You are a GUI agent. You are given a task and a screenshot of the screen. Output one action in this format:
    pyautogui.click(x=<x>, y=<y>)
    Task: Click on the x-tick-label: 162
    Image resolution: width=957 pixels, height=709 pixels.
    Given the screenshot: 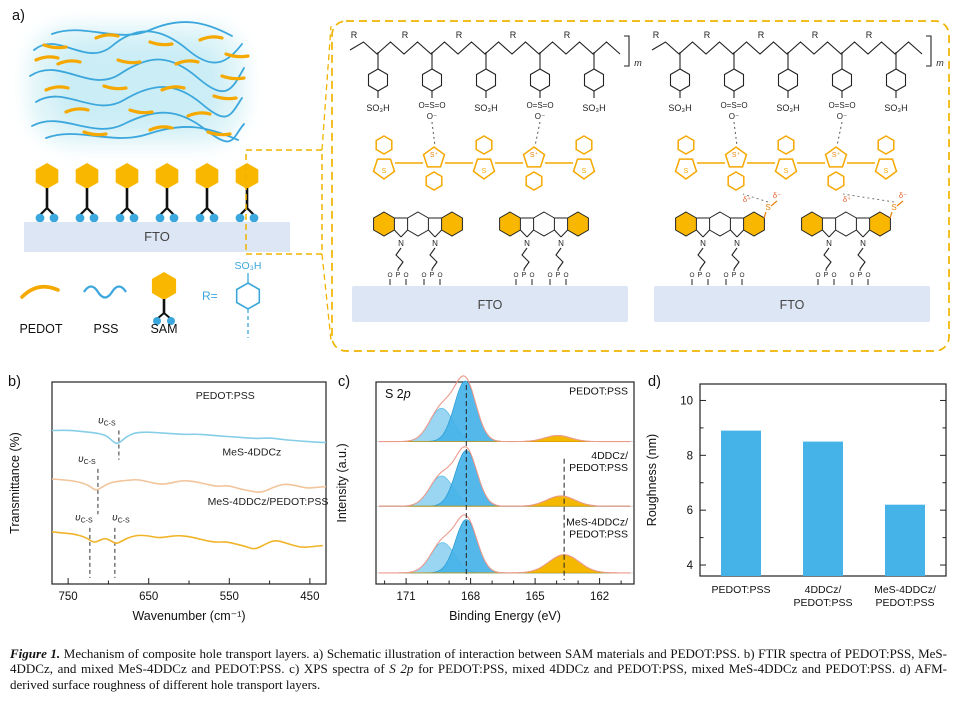 What is the action you would take?
    pyautogui.click(x=599, y=597)
    